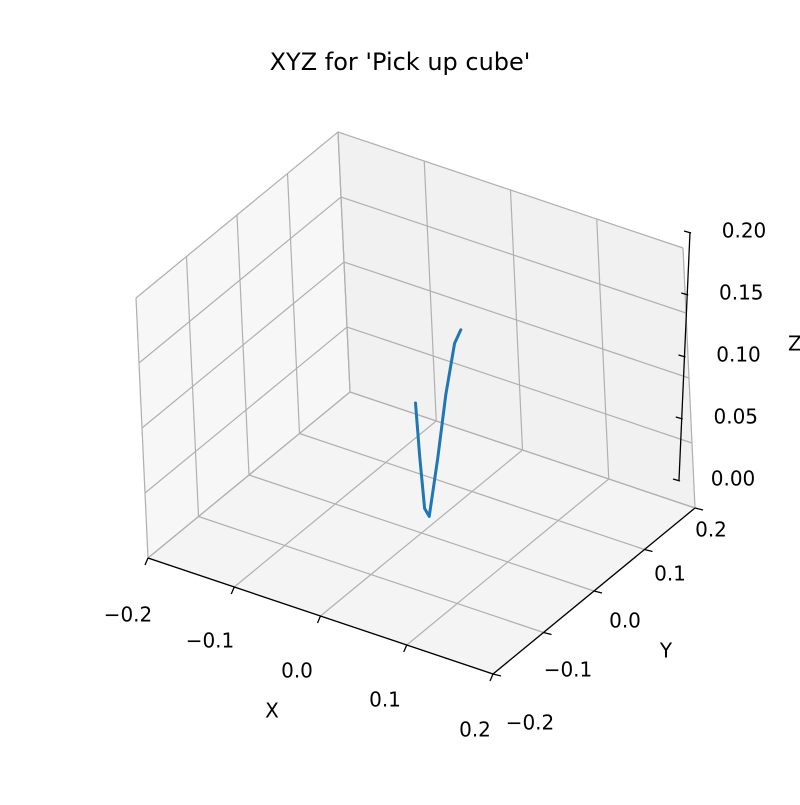  What do you see at coordinates (666, 651) in the screenshot?
I see `y-axis-label: Y` at bounding box center [666, 651].